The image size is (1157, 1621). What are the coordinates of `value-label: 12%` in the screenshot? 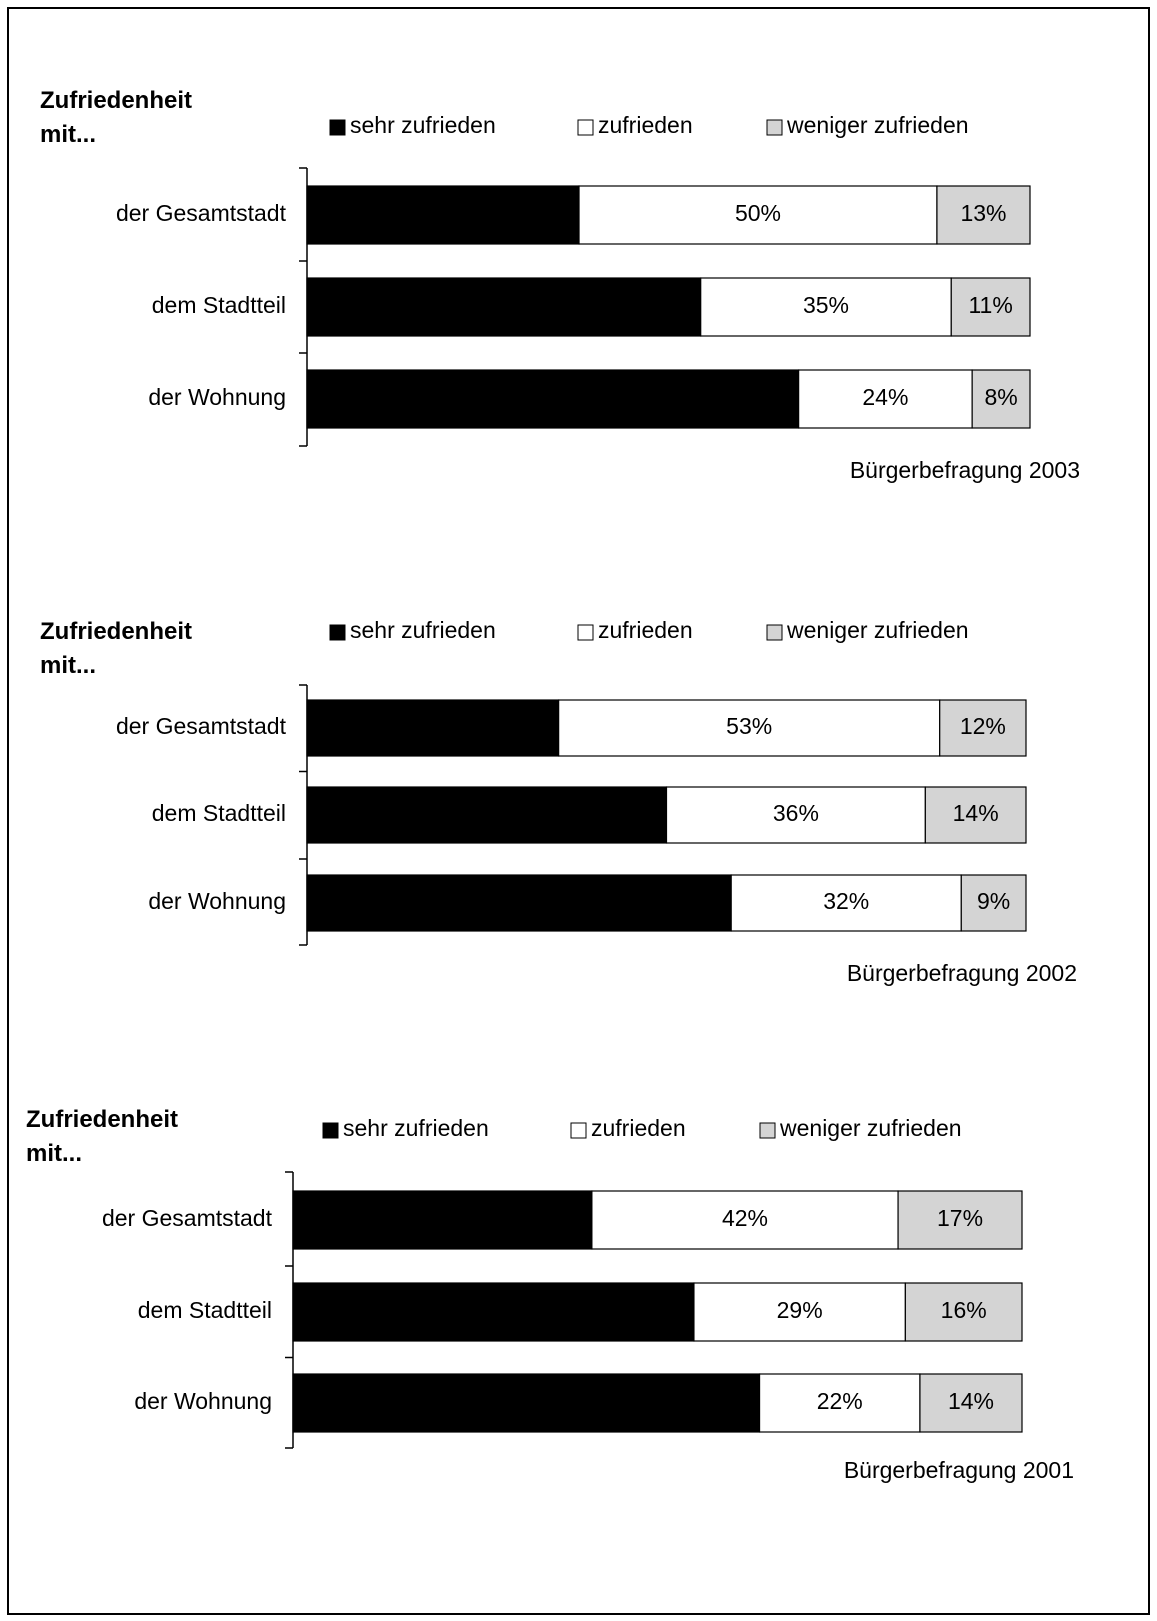 It's located at (983, 726).